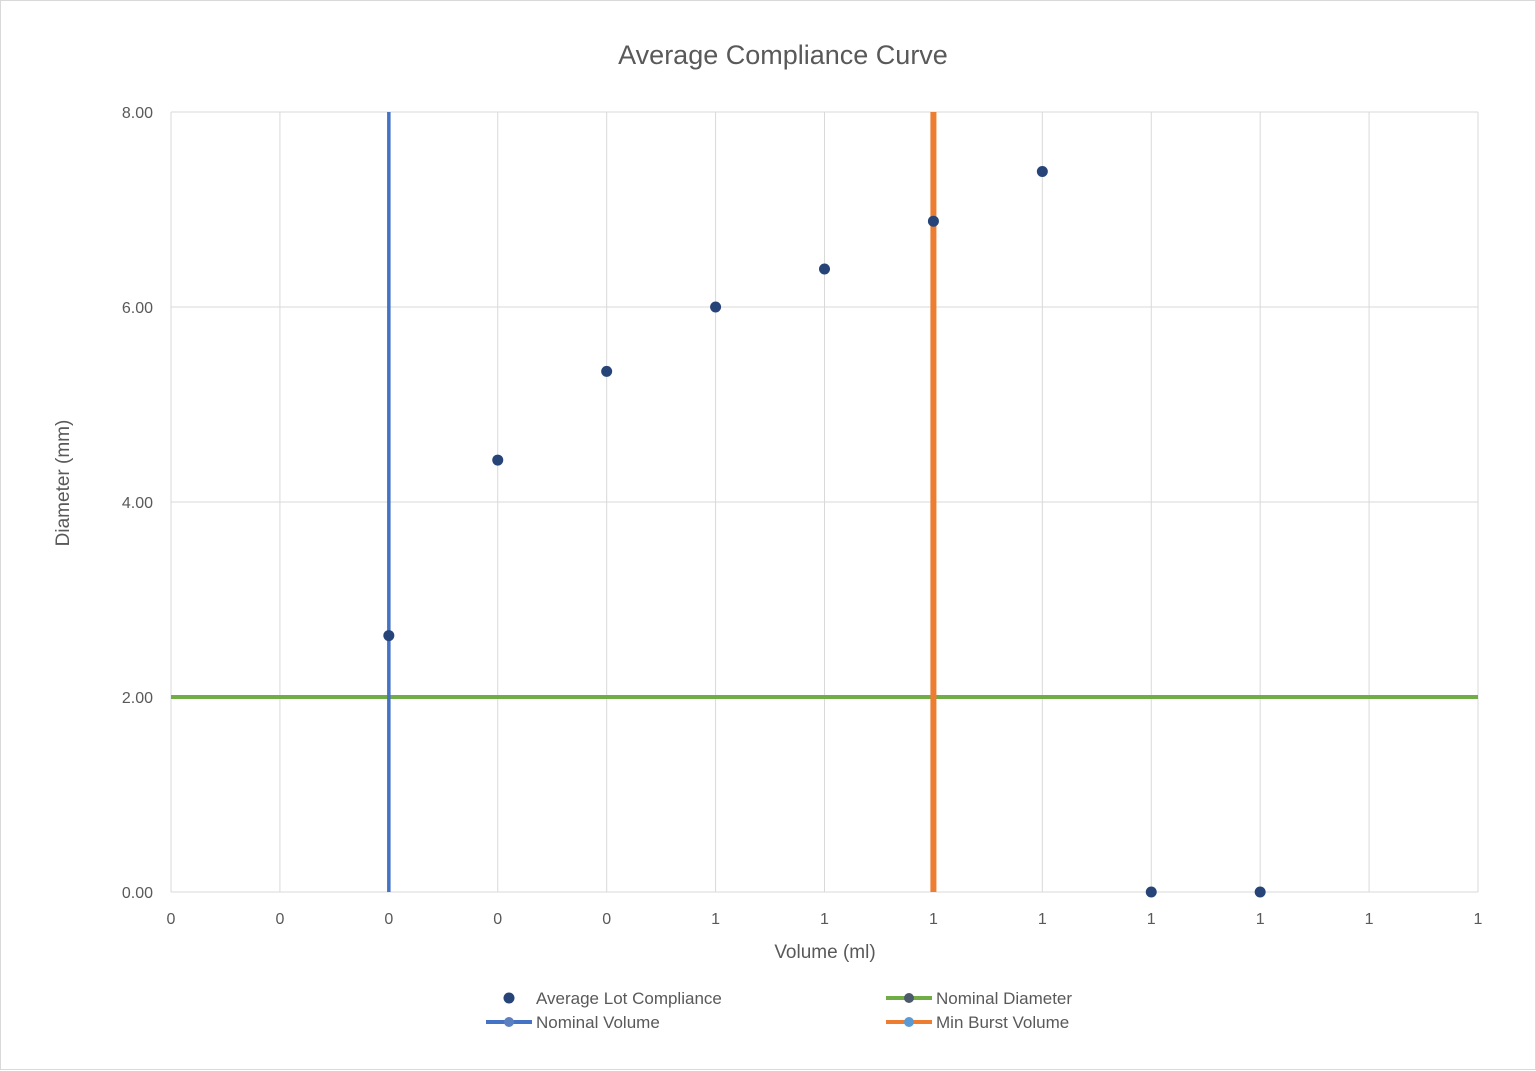  I want to click on y-tick-label: 4.00, so click(137, 503).